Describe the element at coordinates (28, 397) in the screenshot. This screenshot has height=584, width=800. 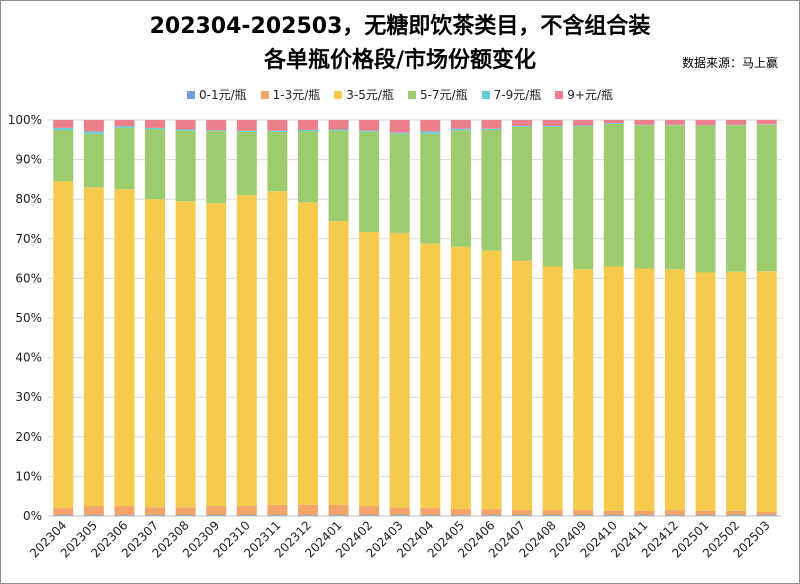
I see `y-tick-label: 30%` at that location.